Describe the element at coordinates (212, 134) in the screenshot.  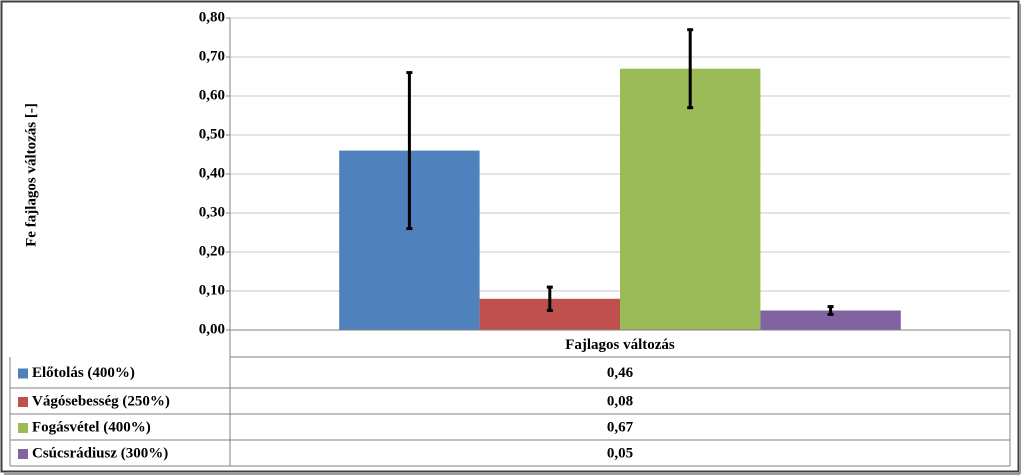
I see `y-tick-label: 0,50` at that location.